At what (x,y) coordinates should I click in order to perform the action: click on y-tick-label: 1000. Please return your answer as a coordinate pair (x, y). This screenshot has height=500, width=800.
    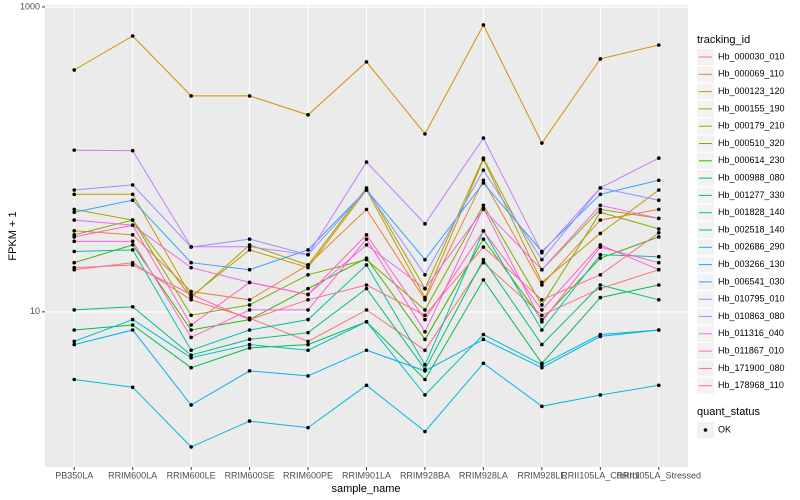
    Looking at the image, I should click on (30, 6).